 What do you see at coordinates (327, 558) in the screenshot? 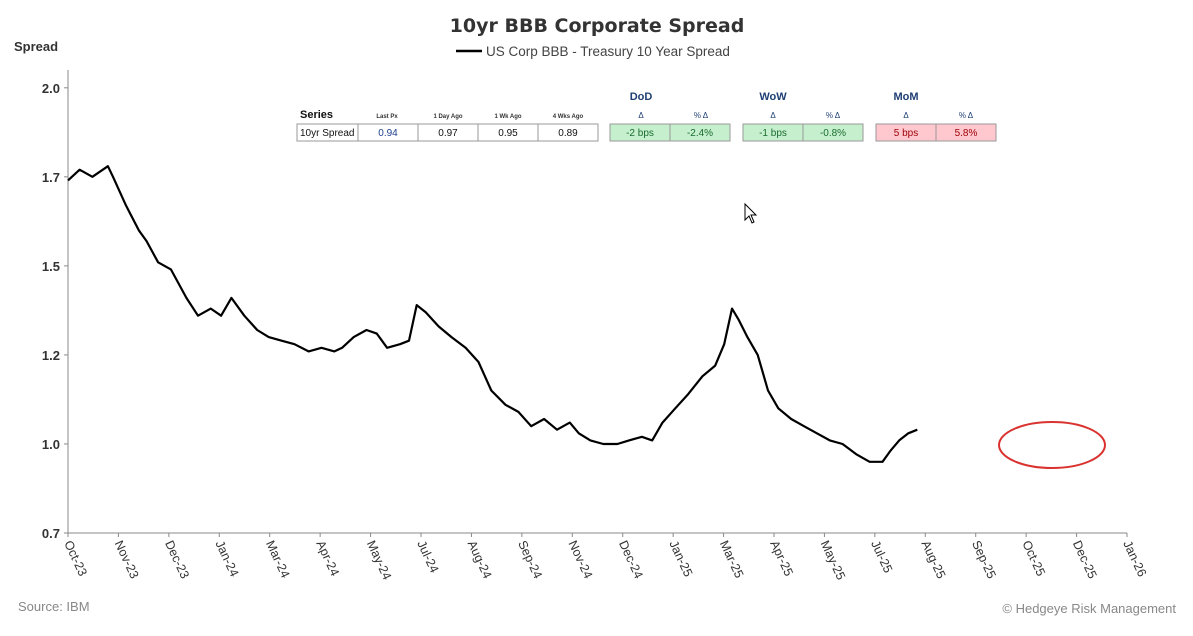
I see `x-tick-label: Apr-24` at bounding box center [327, 558].